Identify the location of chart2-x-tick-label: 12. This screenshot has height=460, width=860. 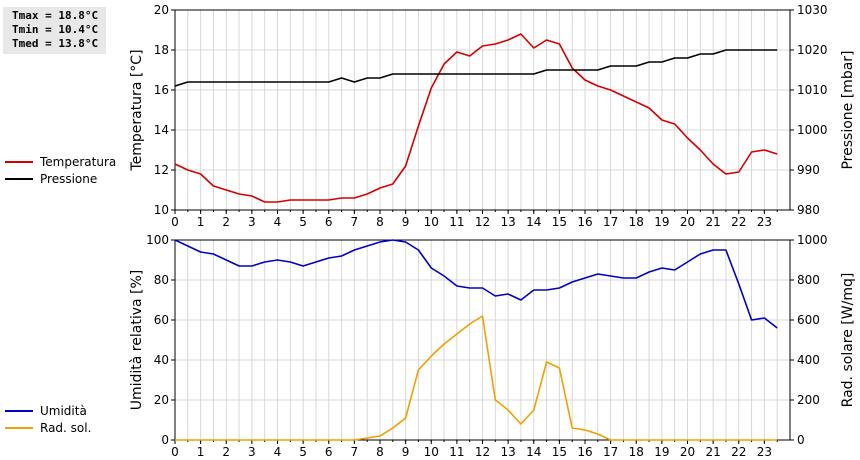
(482, 452).